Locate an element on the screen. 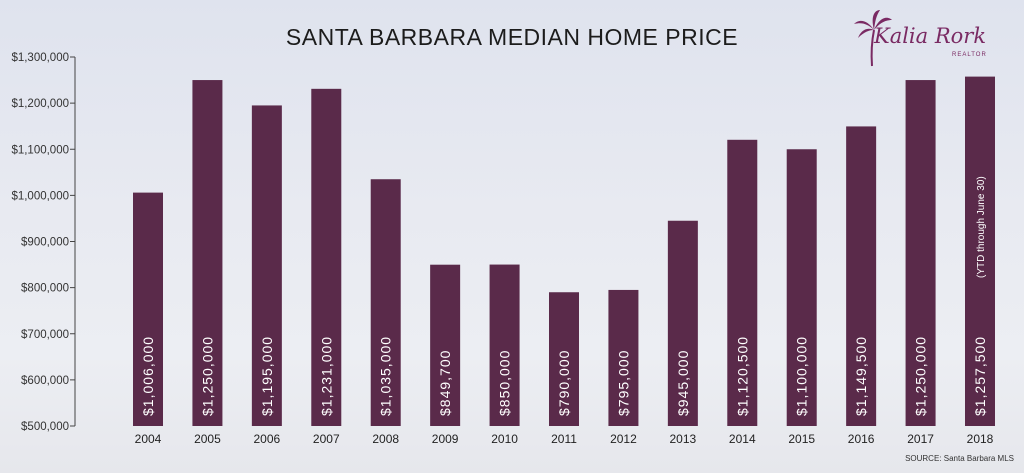 The width and height of the screenshot is (1024, 473). bar-value-label: $1,257,500 is located at coordinates (980, 376).